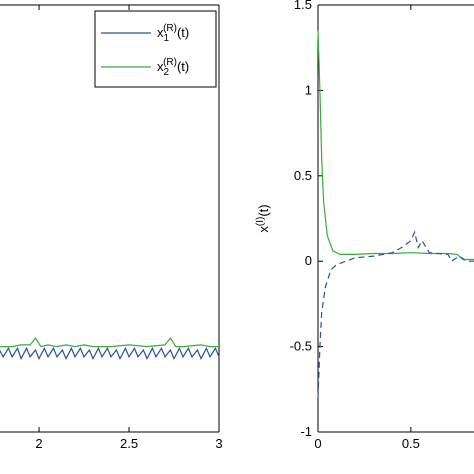 This screenshot has width=474, height=474. I want to click on label-sup: (I), so click(260, 221).